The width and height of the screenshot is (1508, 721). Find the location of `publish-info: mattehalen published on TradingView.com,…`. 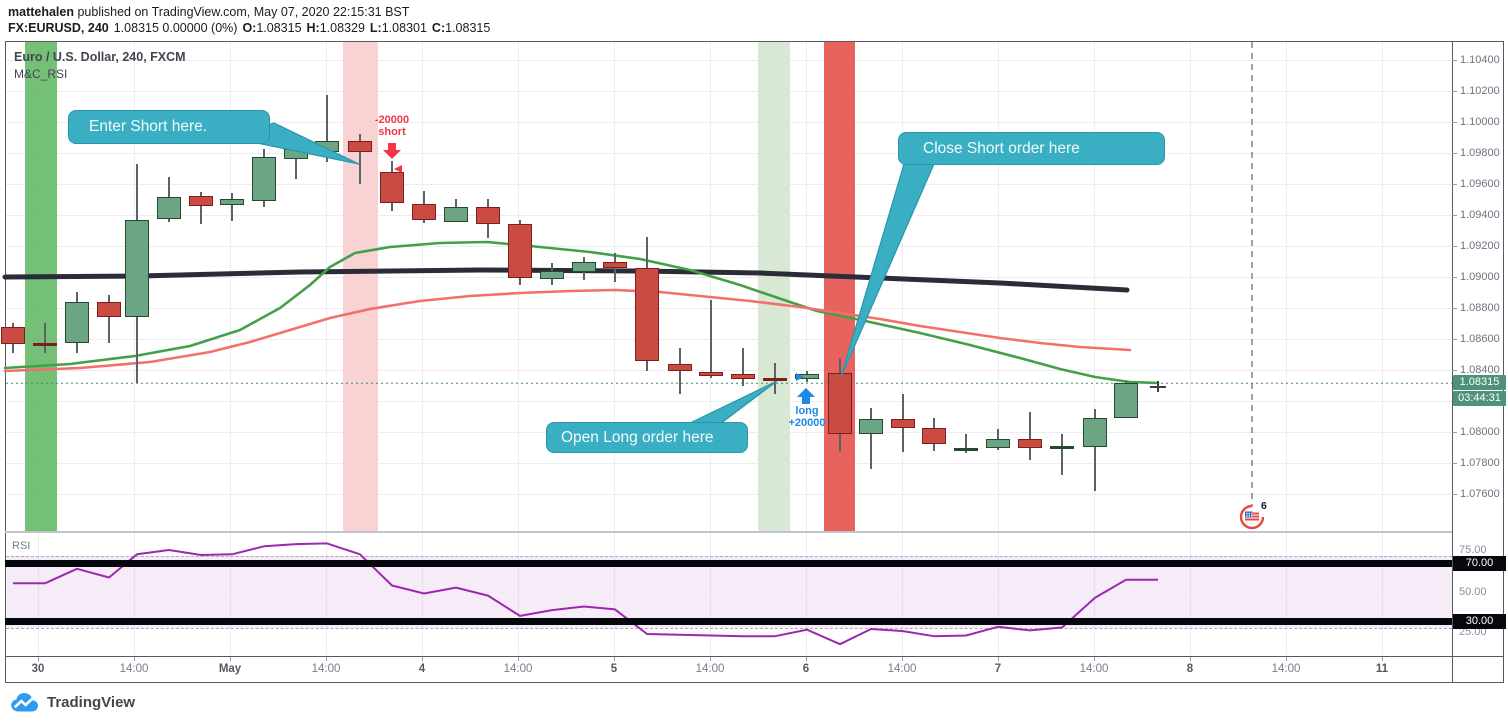

publish-info: mattehalen published on TradingView.com,… is located at coordinates (208, 12).